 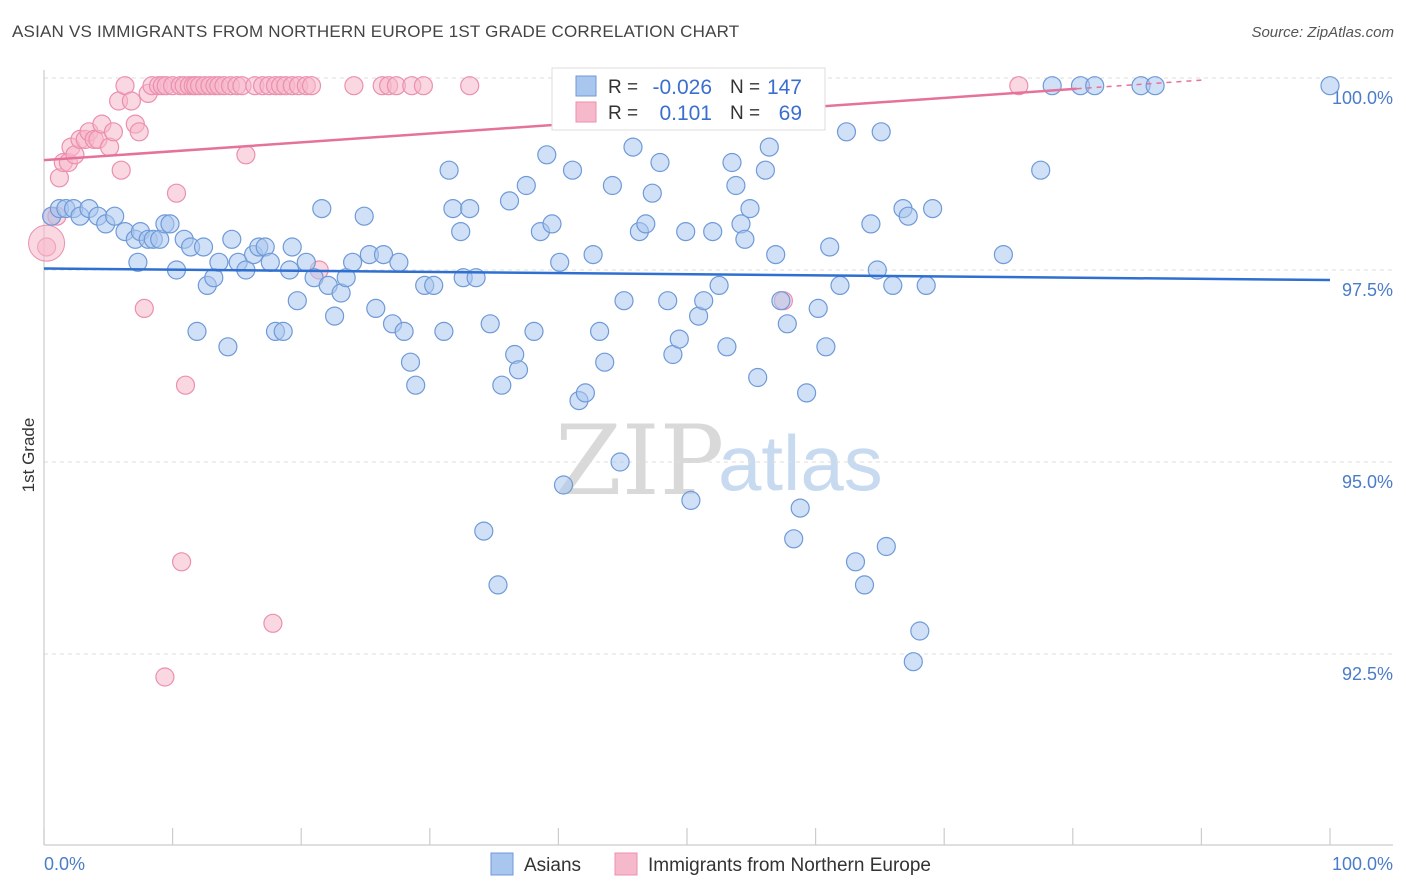 What do you see at coordinates (586, 112) in the screenshot?
I see `legend-swatch-immigrants` at bounding box center [586, 112].